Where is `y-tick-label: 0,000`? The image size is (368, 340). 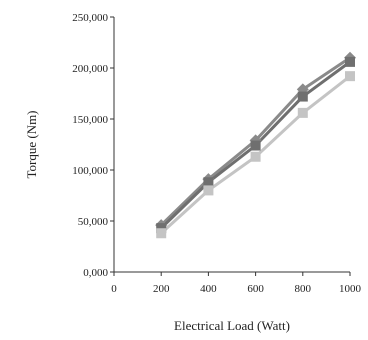
y-tick-label: 0,000 is located at coordinates (95, 273).